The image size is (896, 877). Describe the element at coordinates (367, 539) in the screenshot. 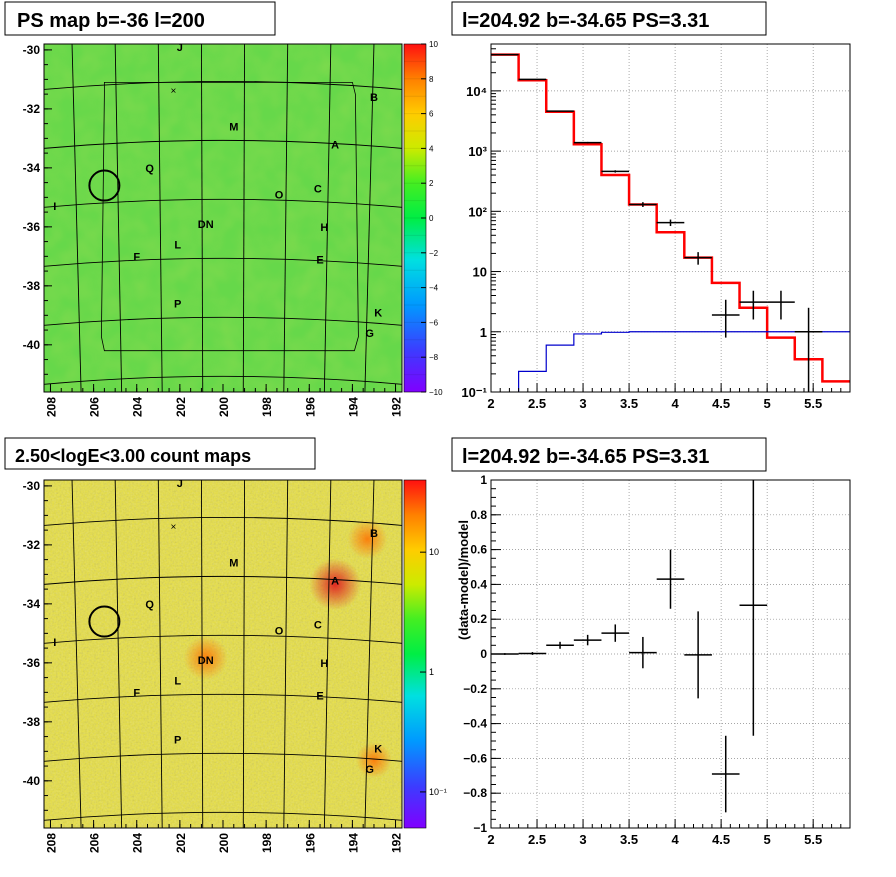

I see `count-map-hotspot-b` at that location.